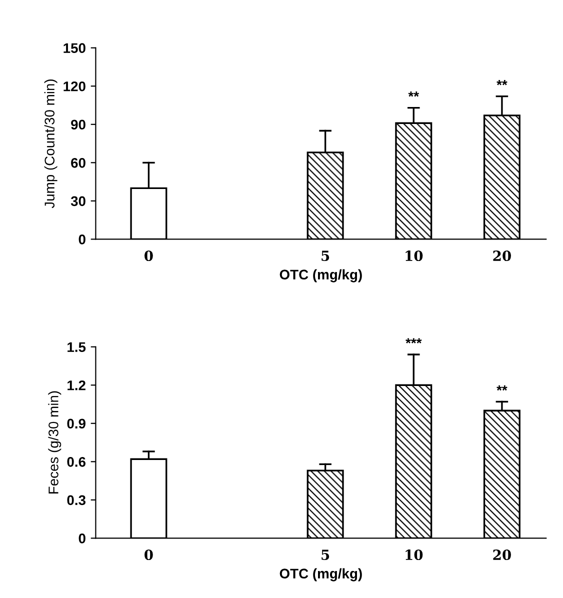 Image resolution: width=563 pixels, height=598 pixels. What do you see at coordinates (76, 461) in the screenshot?
I see `y-tick-label: 0.6` at bounding box center [76, 461].